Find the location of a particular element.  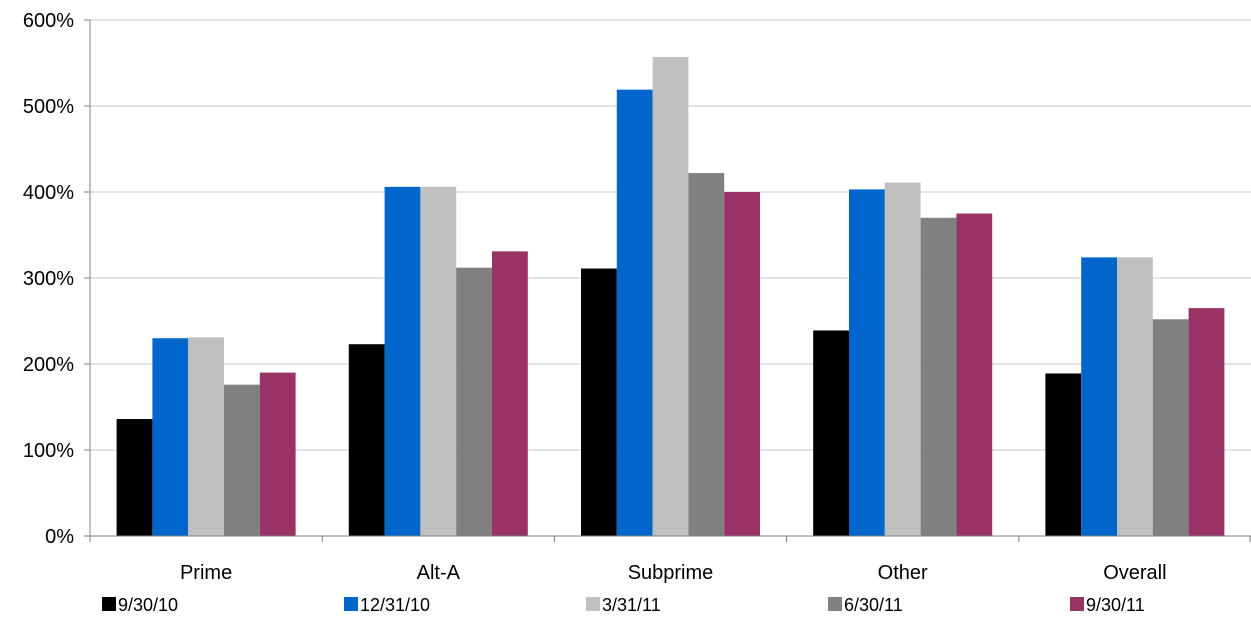

y-tick-label: 100% is located at coordinates (48, 451).